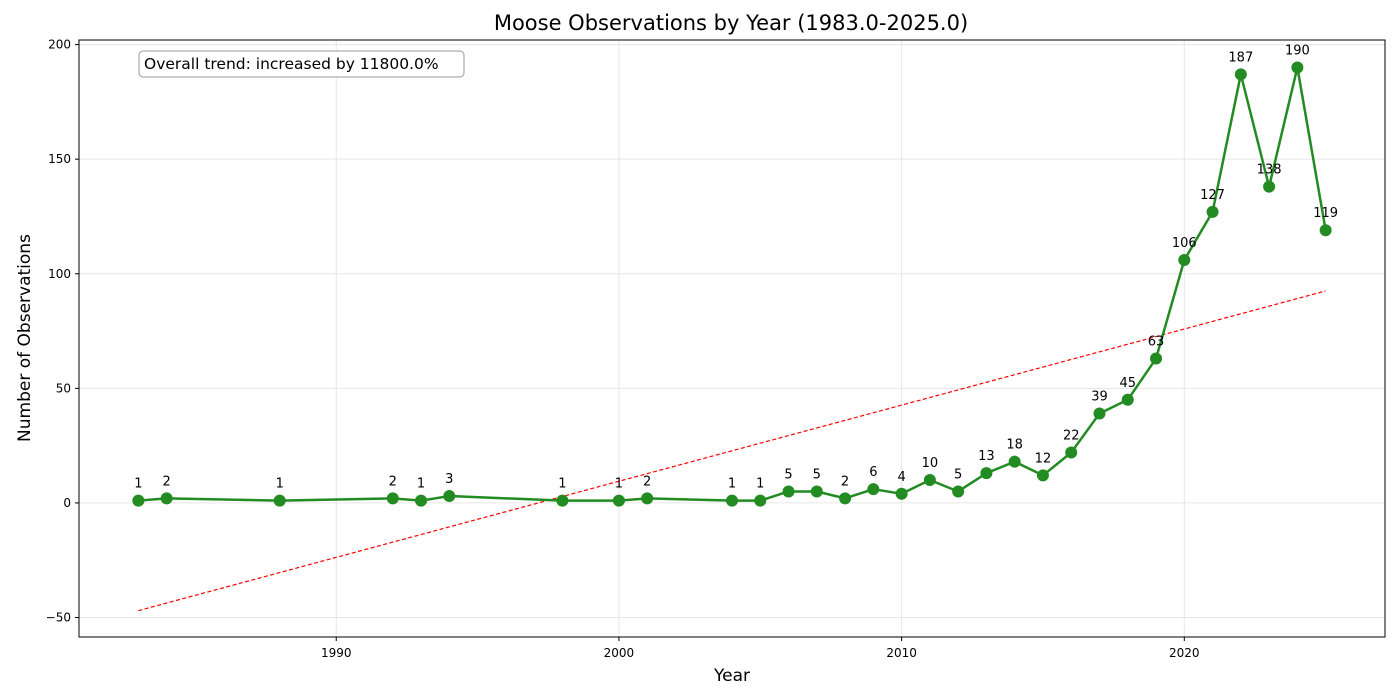  Describe the element at coordinates (901, 477) in the screenshot. I see `data-label: 4` at that location.